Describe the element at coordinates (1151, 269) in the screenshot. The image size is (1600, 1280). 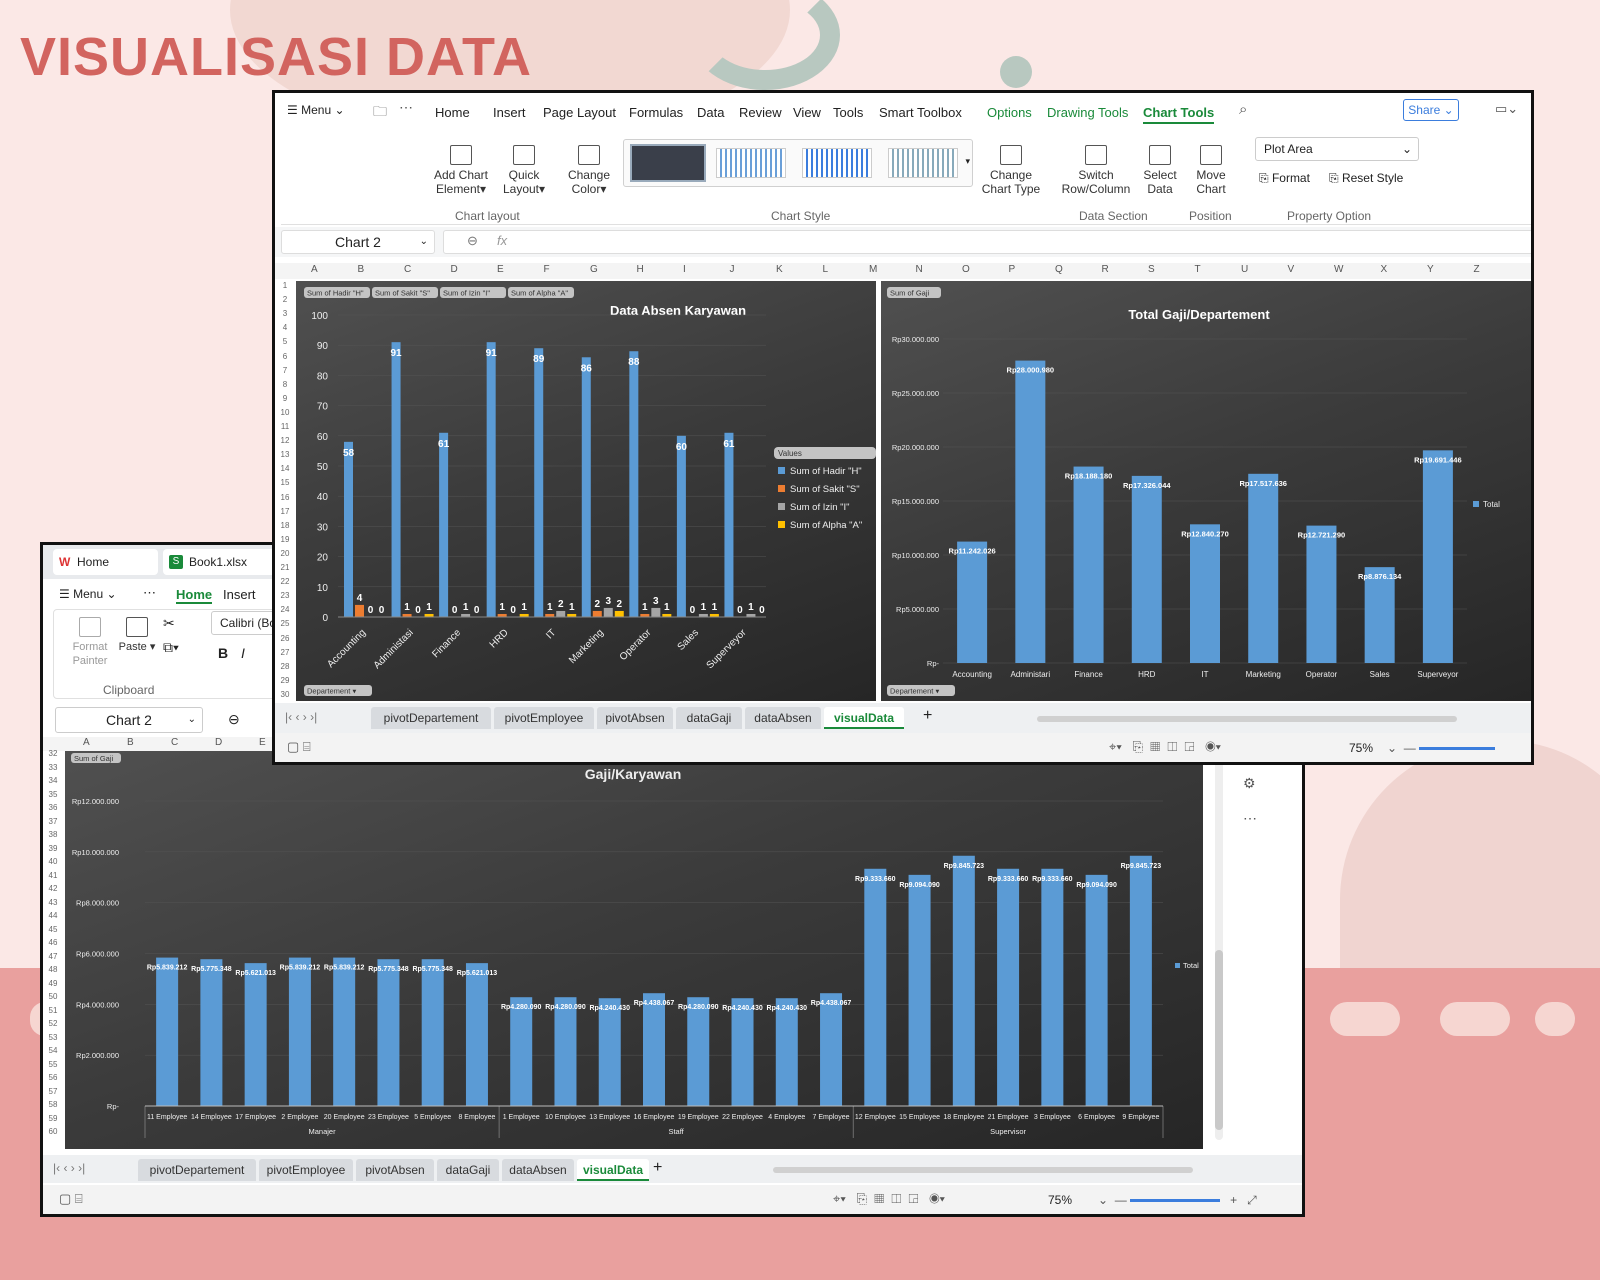
I see `column-header: S` at that location.